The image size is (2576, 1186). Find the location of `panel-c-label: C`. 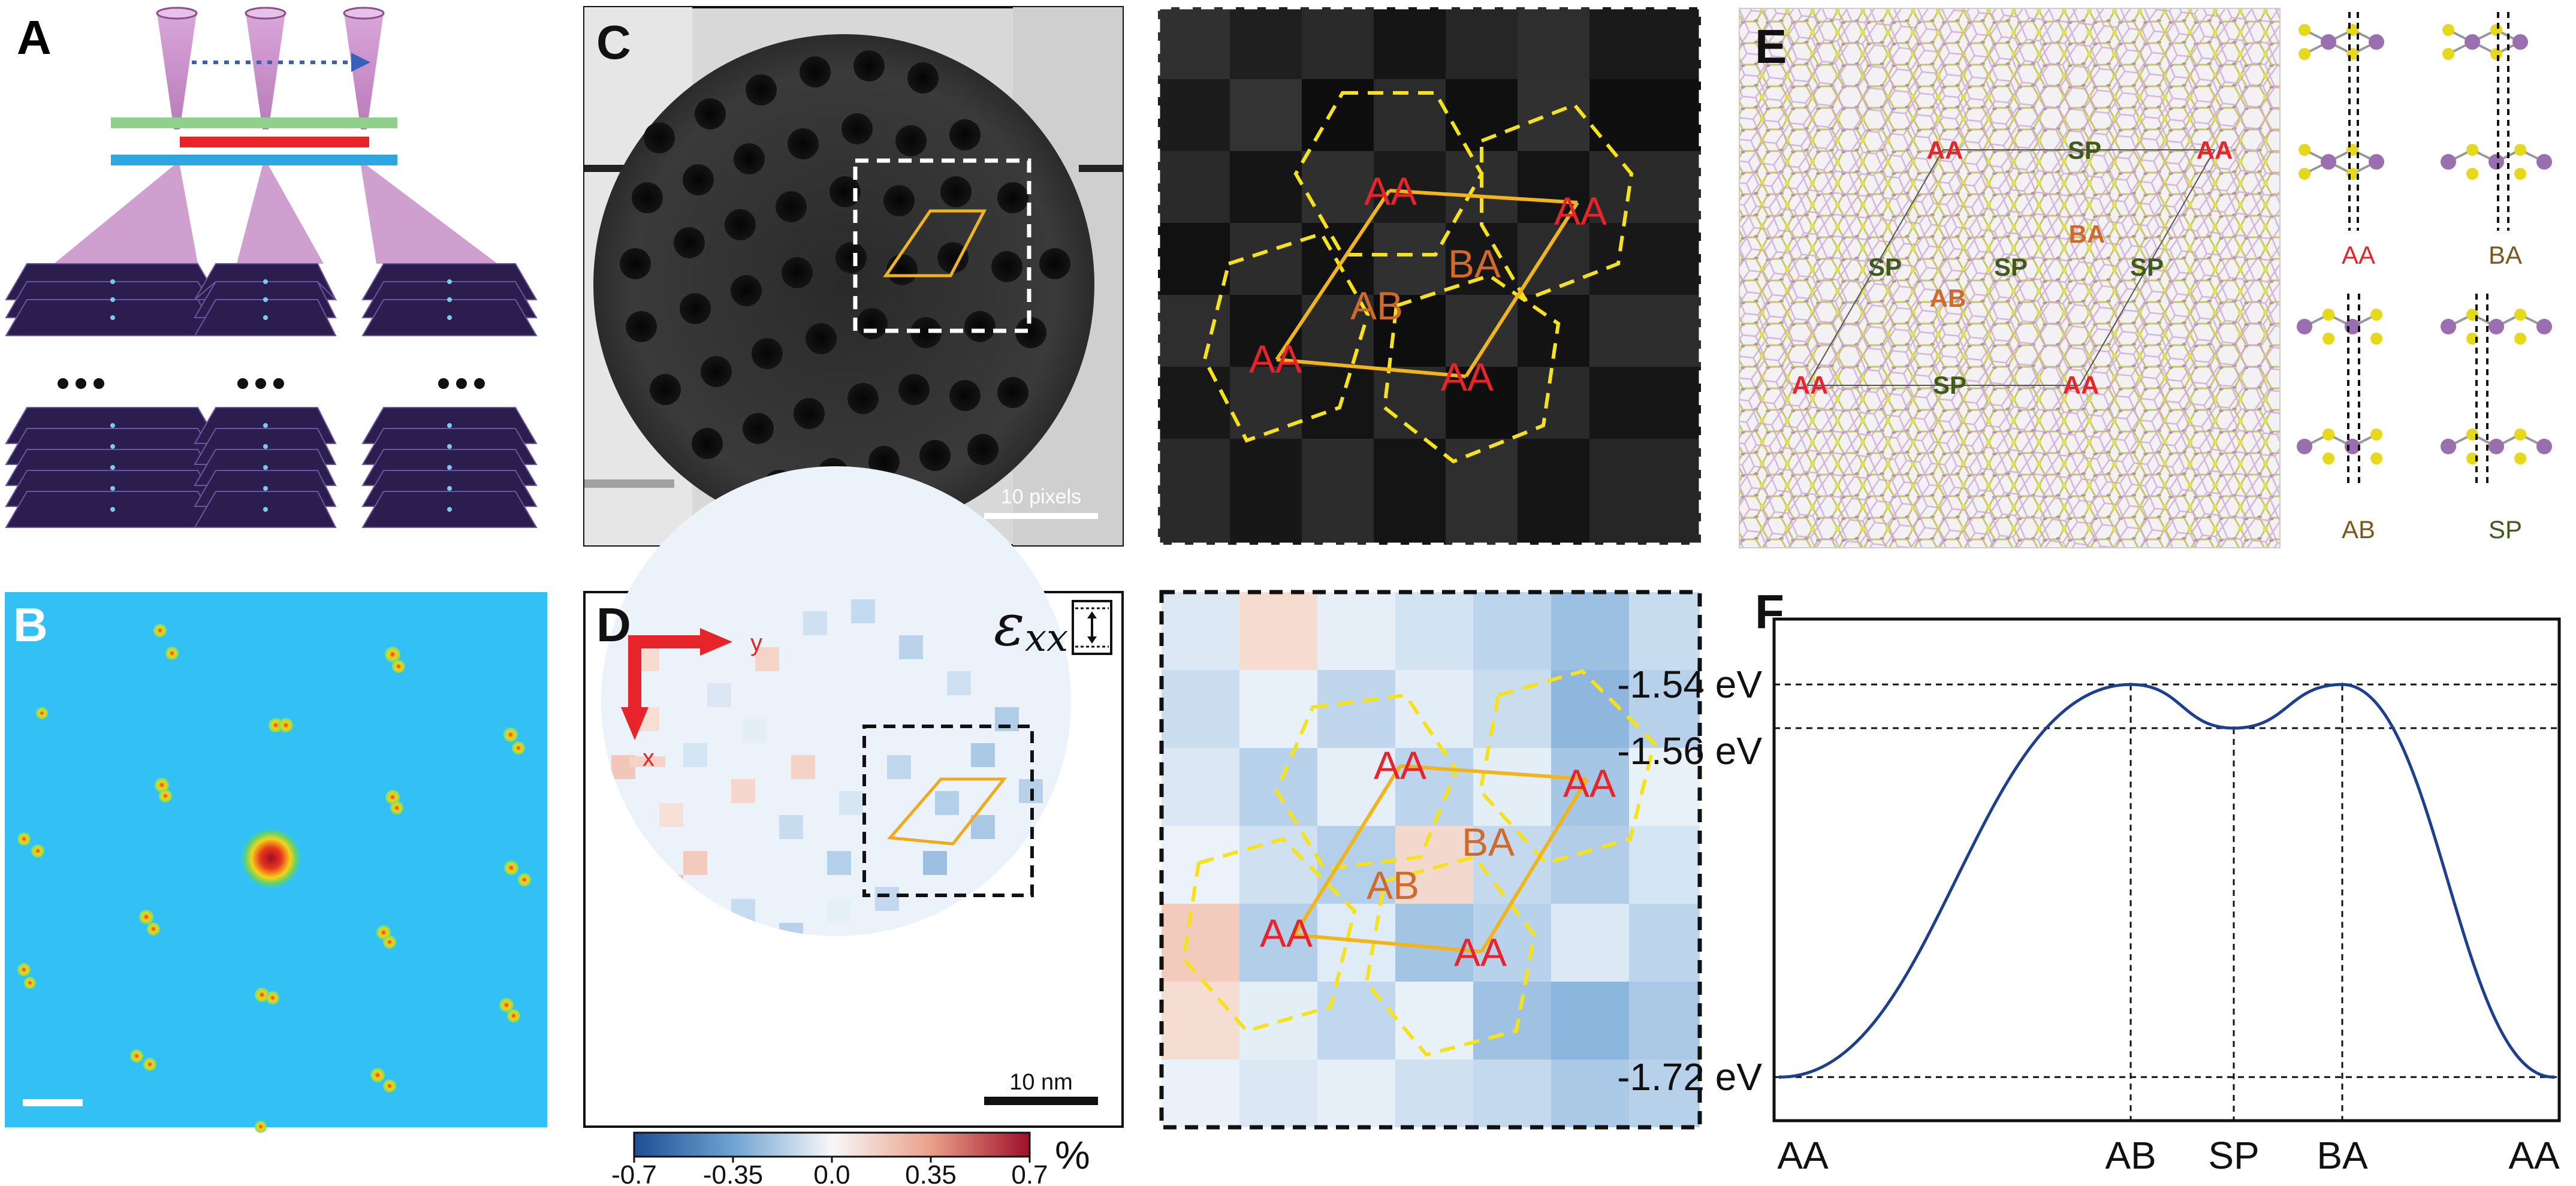

panel-c-label: C is located at coordinates (613, 42).